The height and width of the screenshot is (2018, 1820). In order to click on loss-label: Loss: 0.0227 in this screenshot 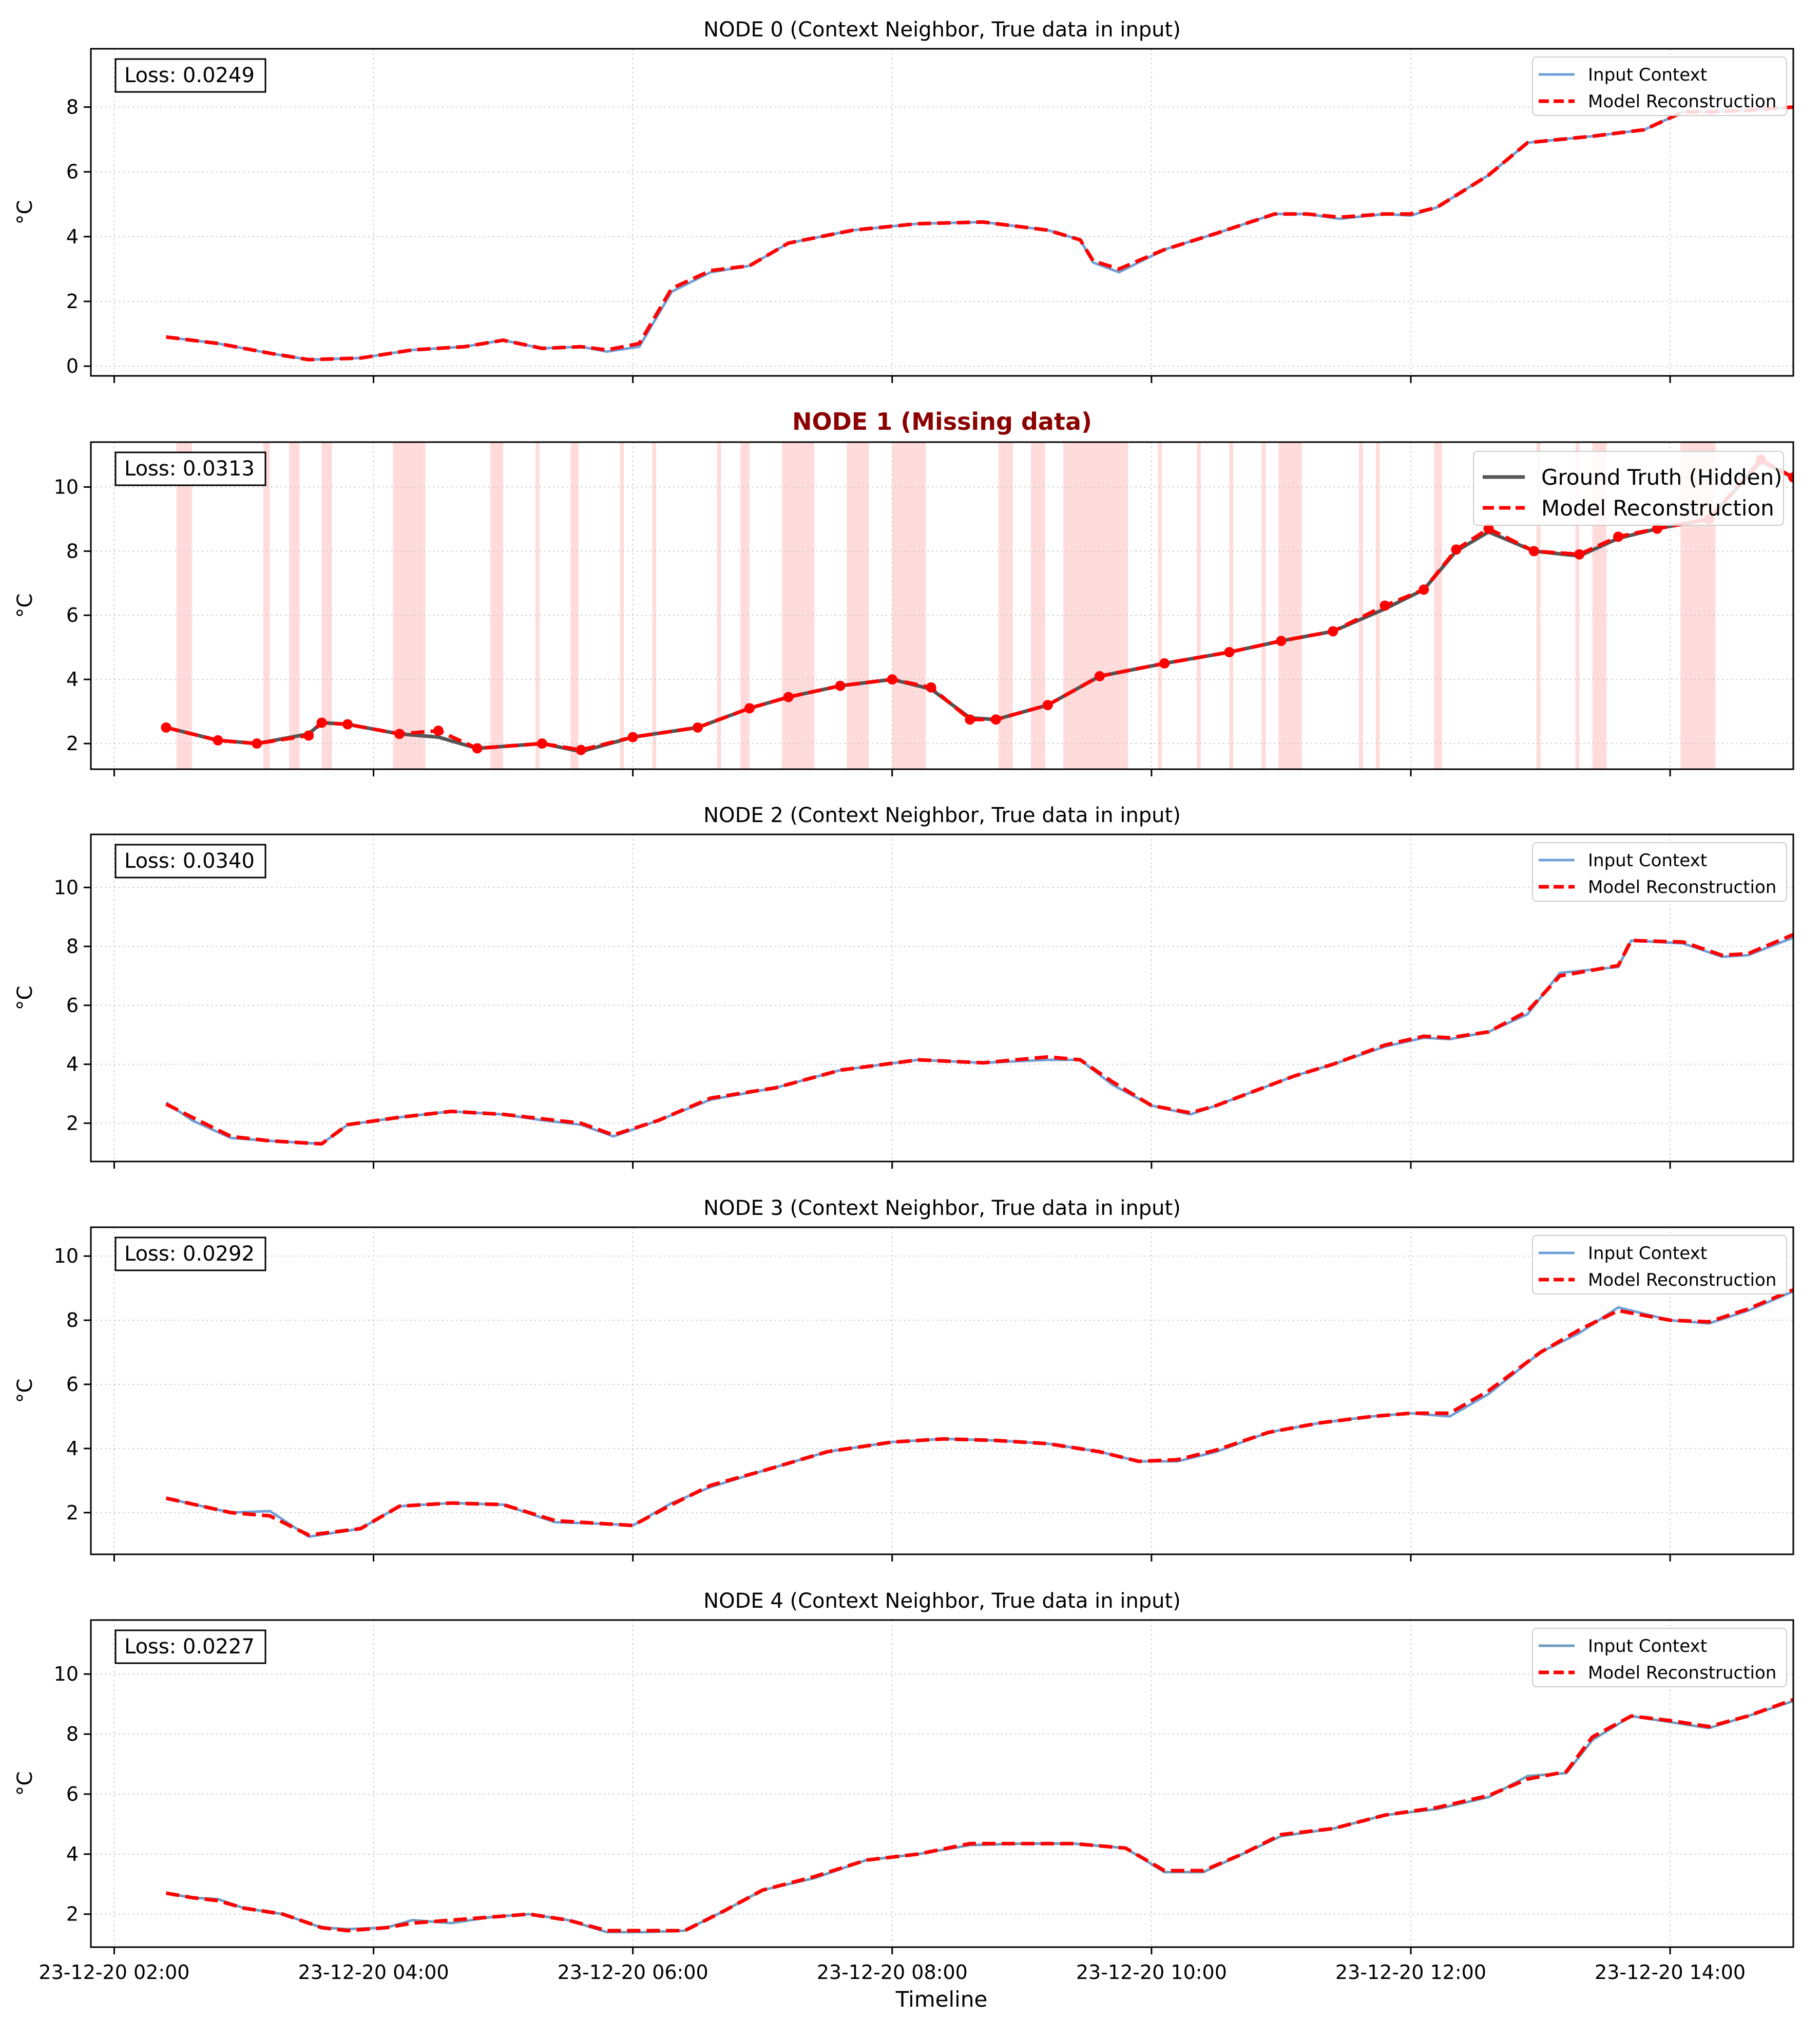, I will do `click(189, 1647)`.